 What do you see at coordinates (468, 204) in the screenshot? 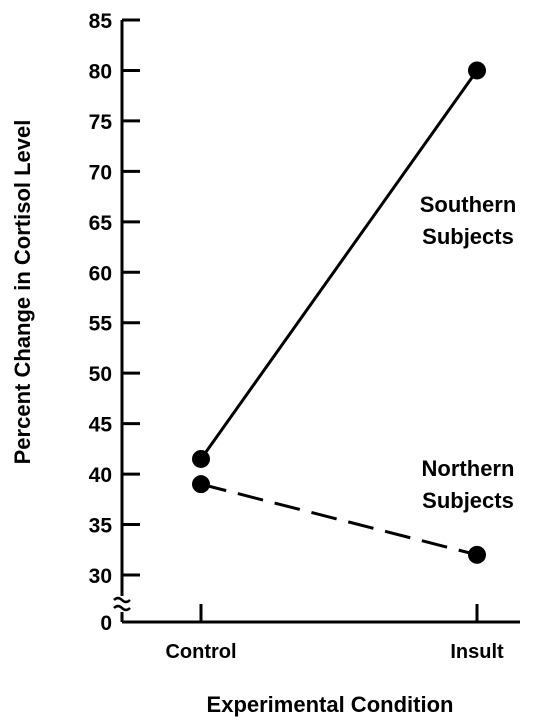
I see `series-label: Southern` at bounding box center [468, 204].